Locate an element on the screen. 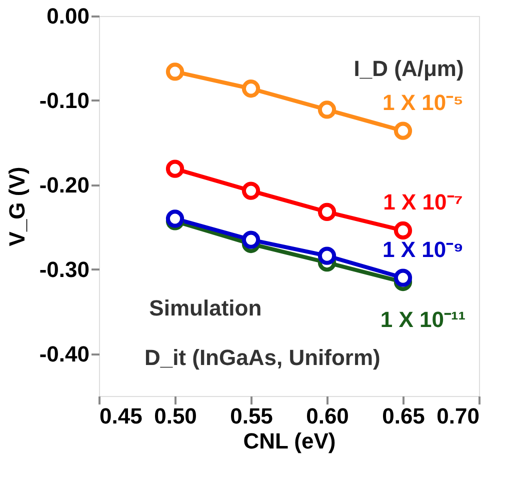 The width and height of the screenshot is (528, 481). series-label: 1 X 10⁻¹¹ is located at coordinates (423, 319).